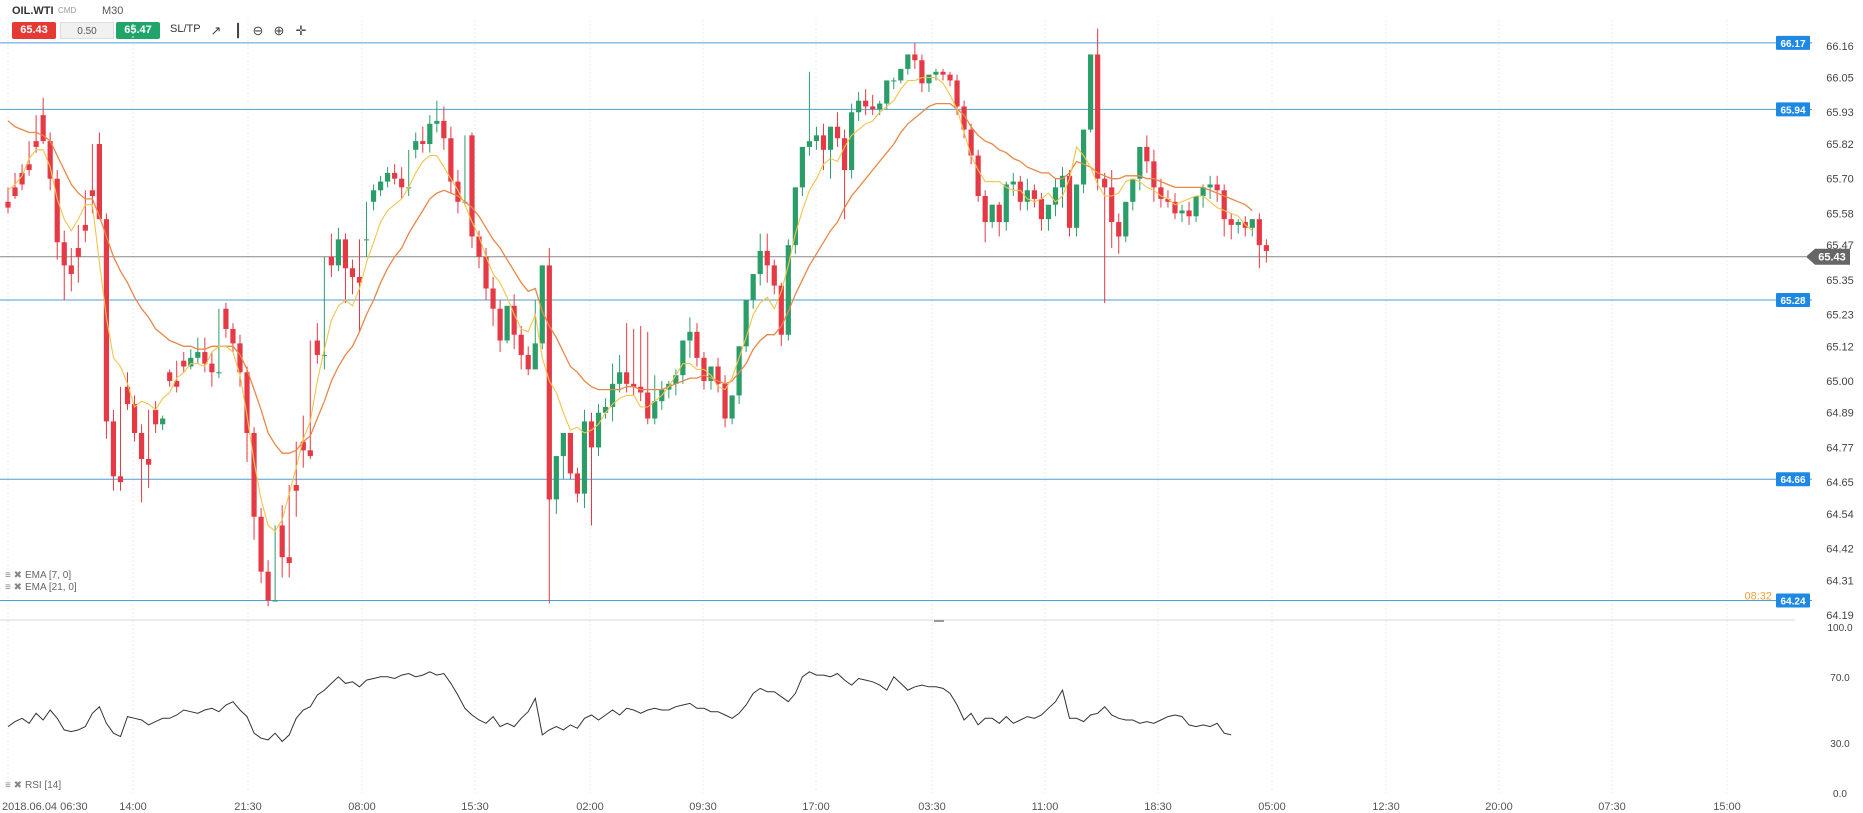 The height and width of the screenshot is (813, 1863). I want to click on level-tag-label: 64.24, so click(1792, 602).